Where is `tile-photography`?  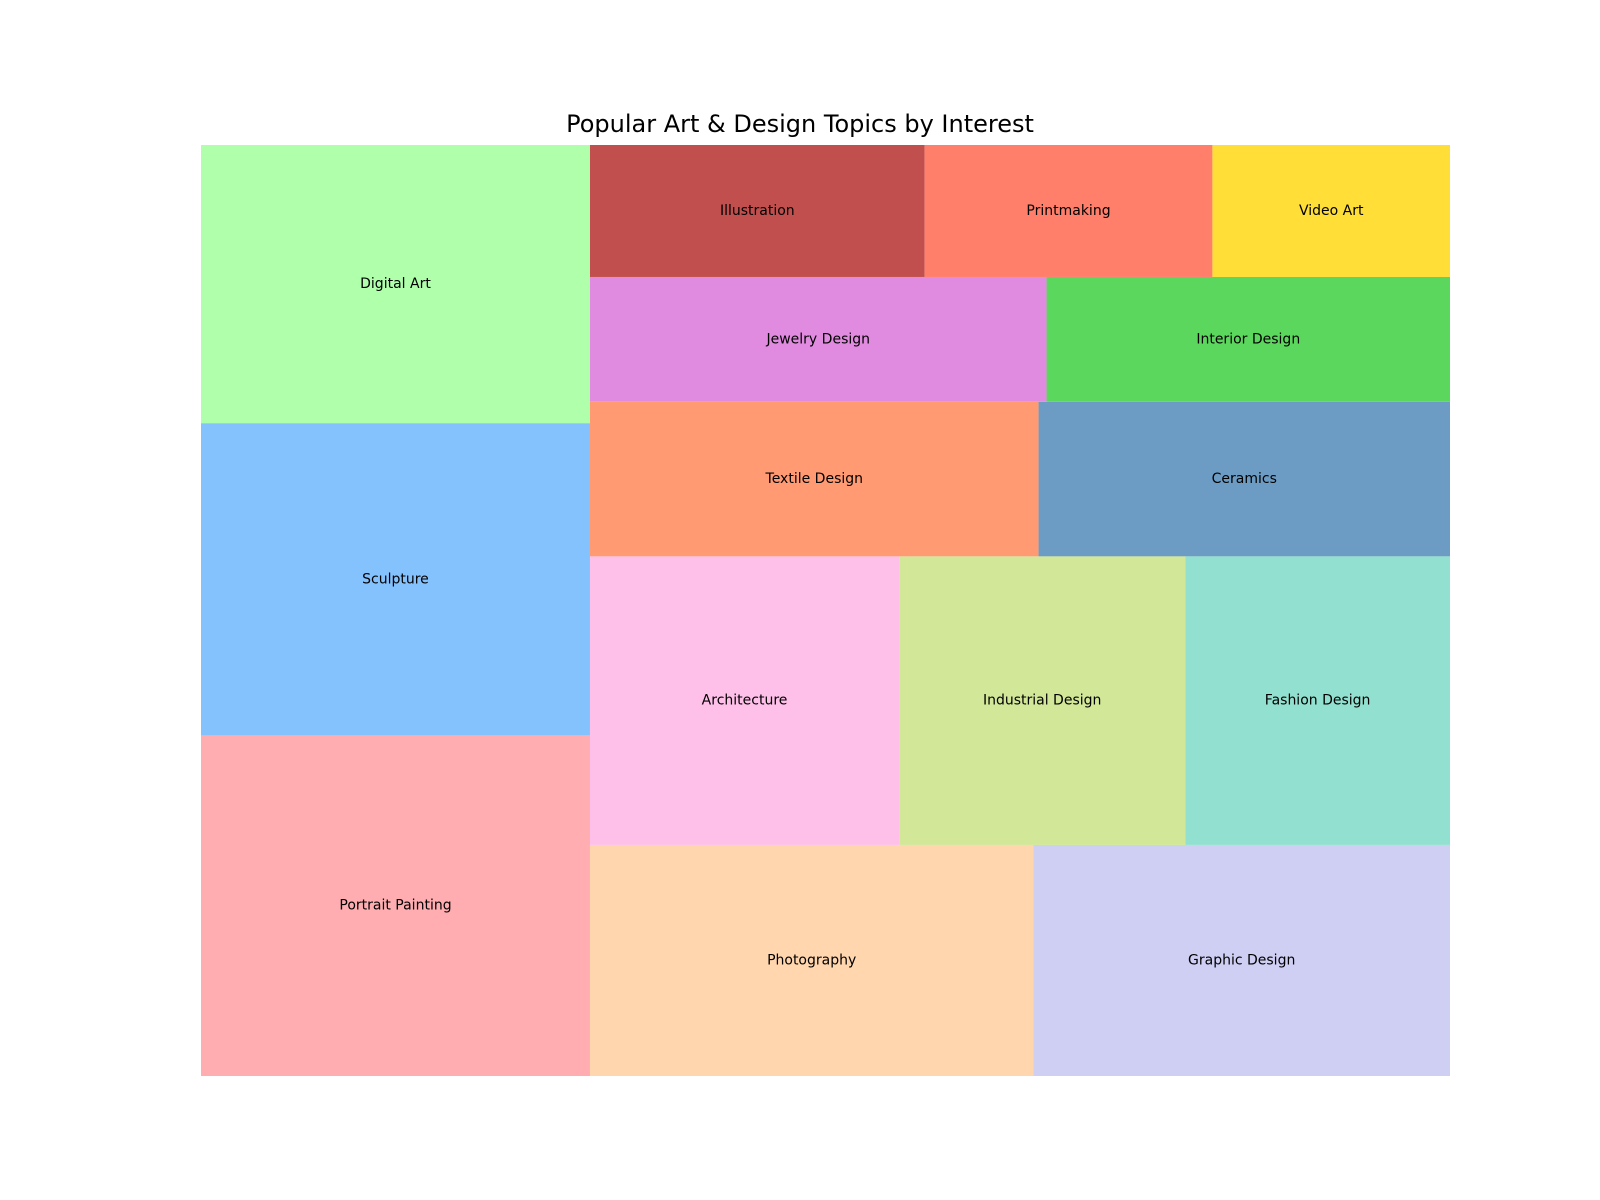 tile-photography is located at coordinates (811, 960).